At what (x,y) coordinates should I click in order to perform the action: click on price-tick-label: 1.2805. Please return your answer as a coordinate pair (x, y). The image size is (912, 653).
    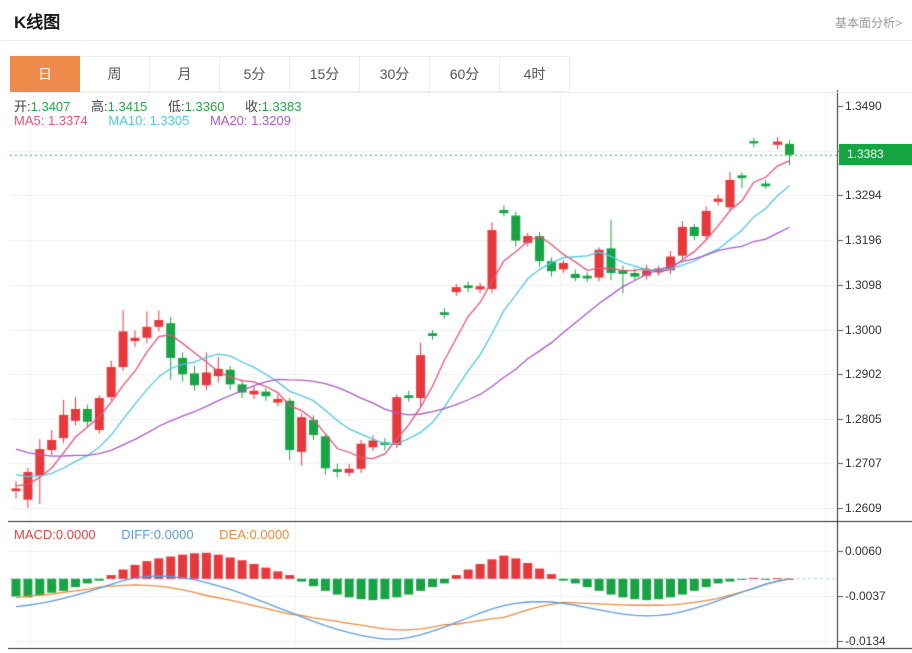
    Looking at the image, I should click on (863, 418).